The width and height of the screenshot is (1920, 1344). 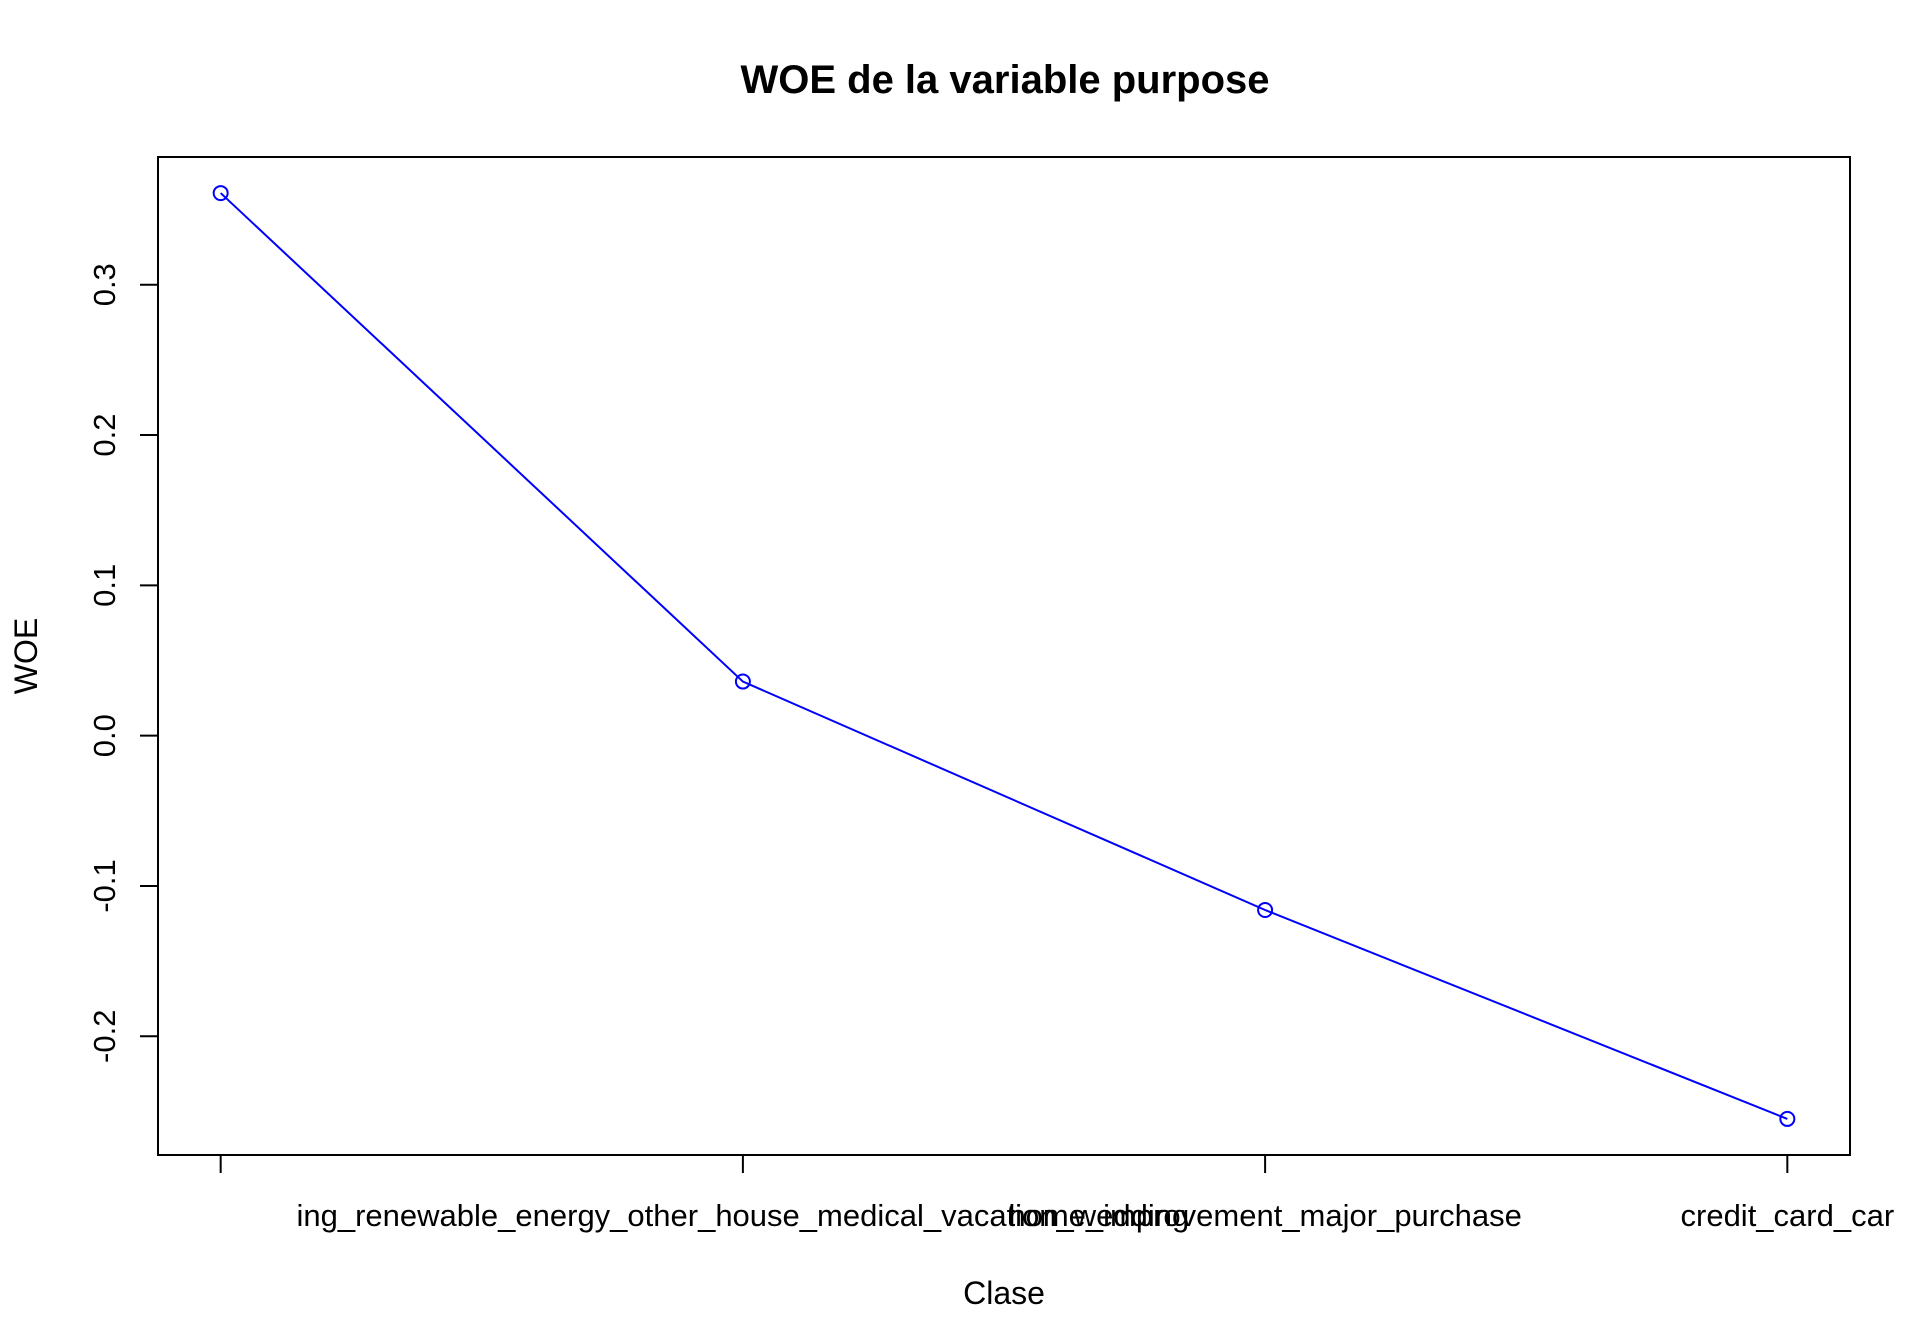 I want to click on y-tick-label: -0.1, so click(x=104, y=885).